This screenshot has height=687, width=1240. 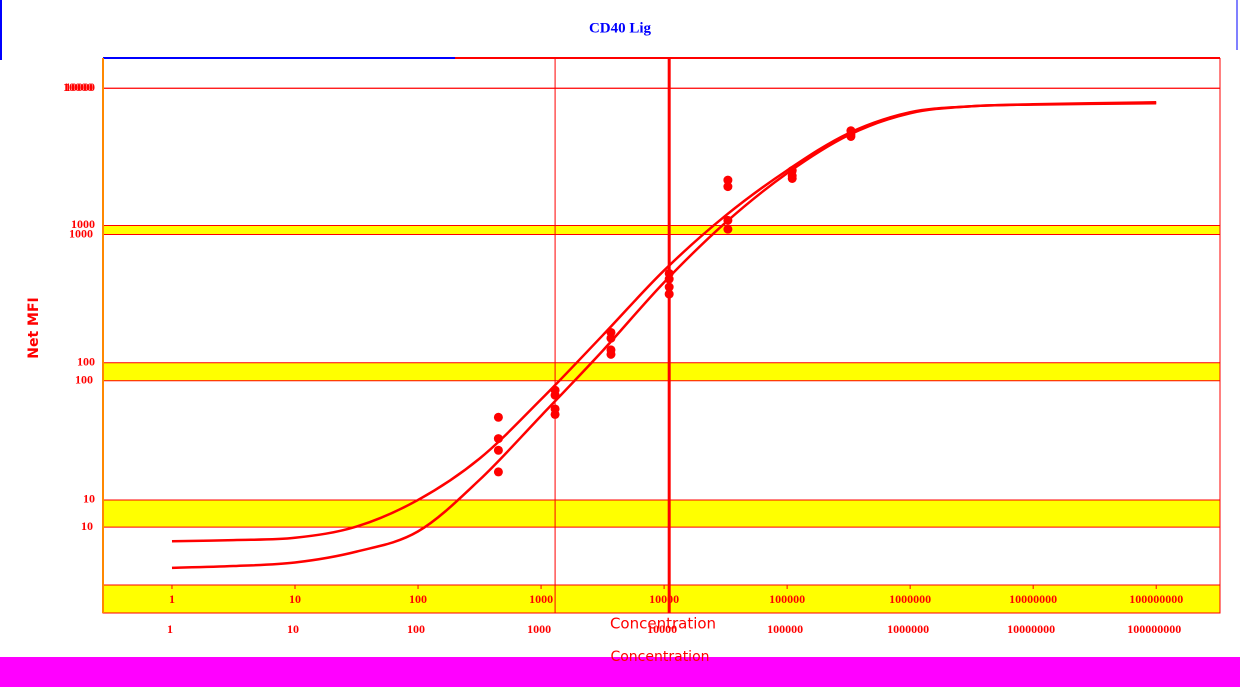 What do you see at coordinates (620, 28) in the screenshot?
I see `chart-title: CD40 Lig` at bounding box center [620, 28].